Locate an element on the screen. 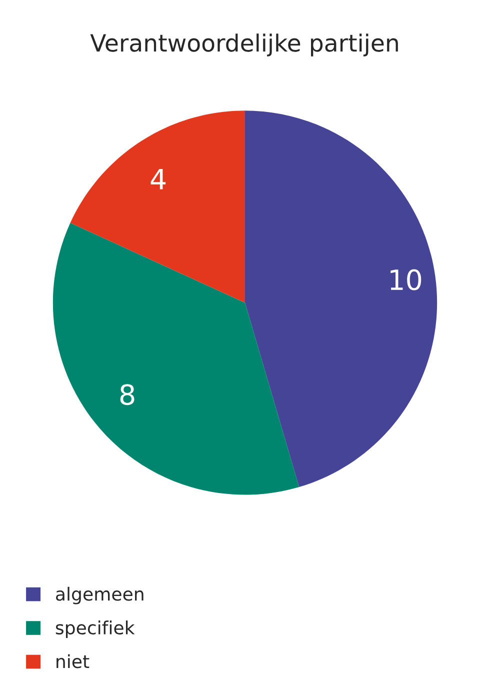  data-label: 10 is located at coordinates (406, 279).